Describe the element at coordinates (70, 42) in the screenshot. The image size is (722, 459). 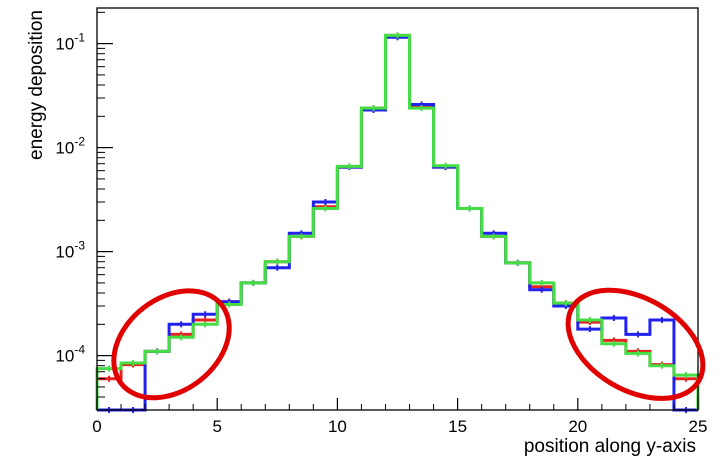
I see `y-tick-label: 10⁻¹` at that location.